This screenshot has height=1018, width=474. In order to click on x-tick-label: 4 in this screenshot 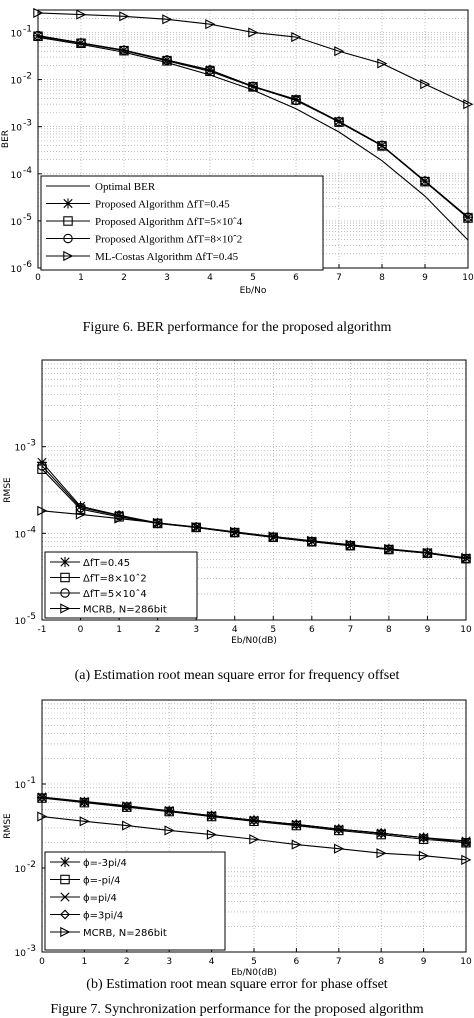, I will do `click(235, 630)`.